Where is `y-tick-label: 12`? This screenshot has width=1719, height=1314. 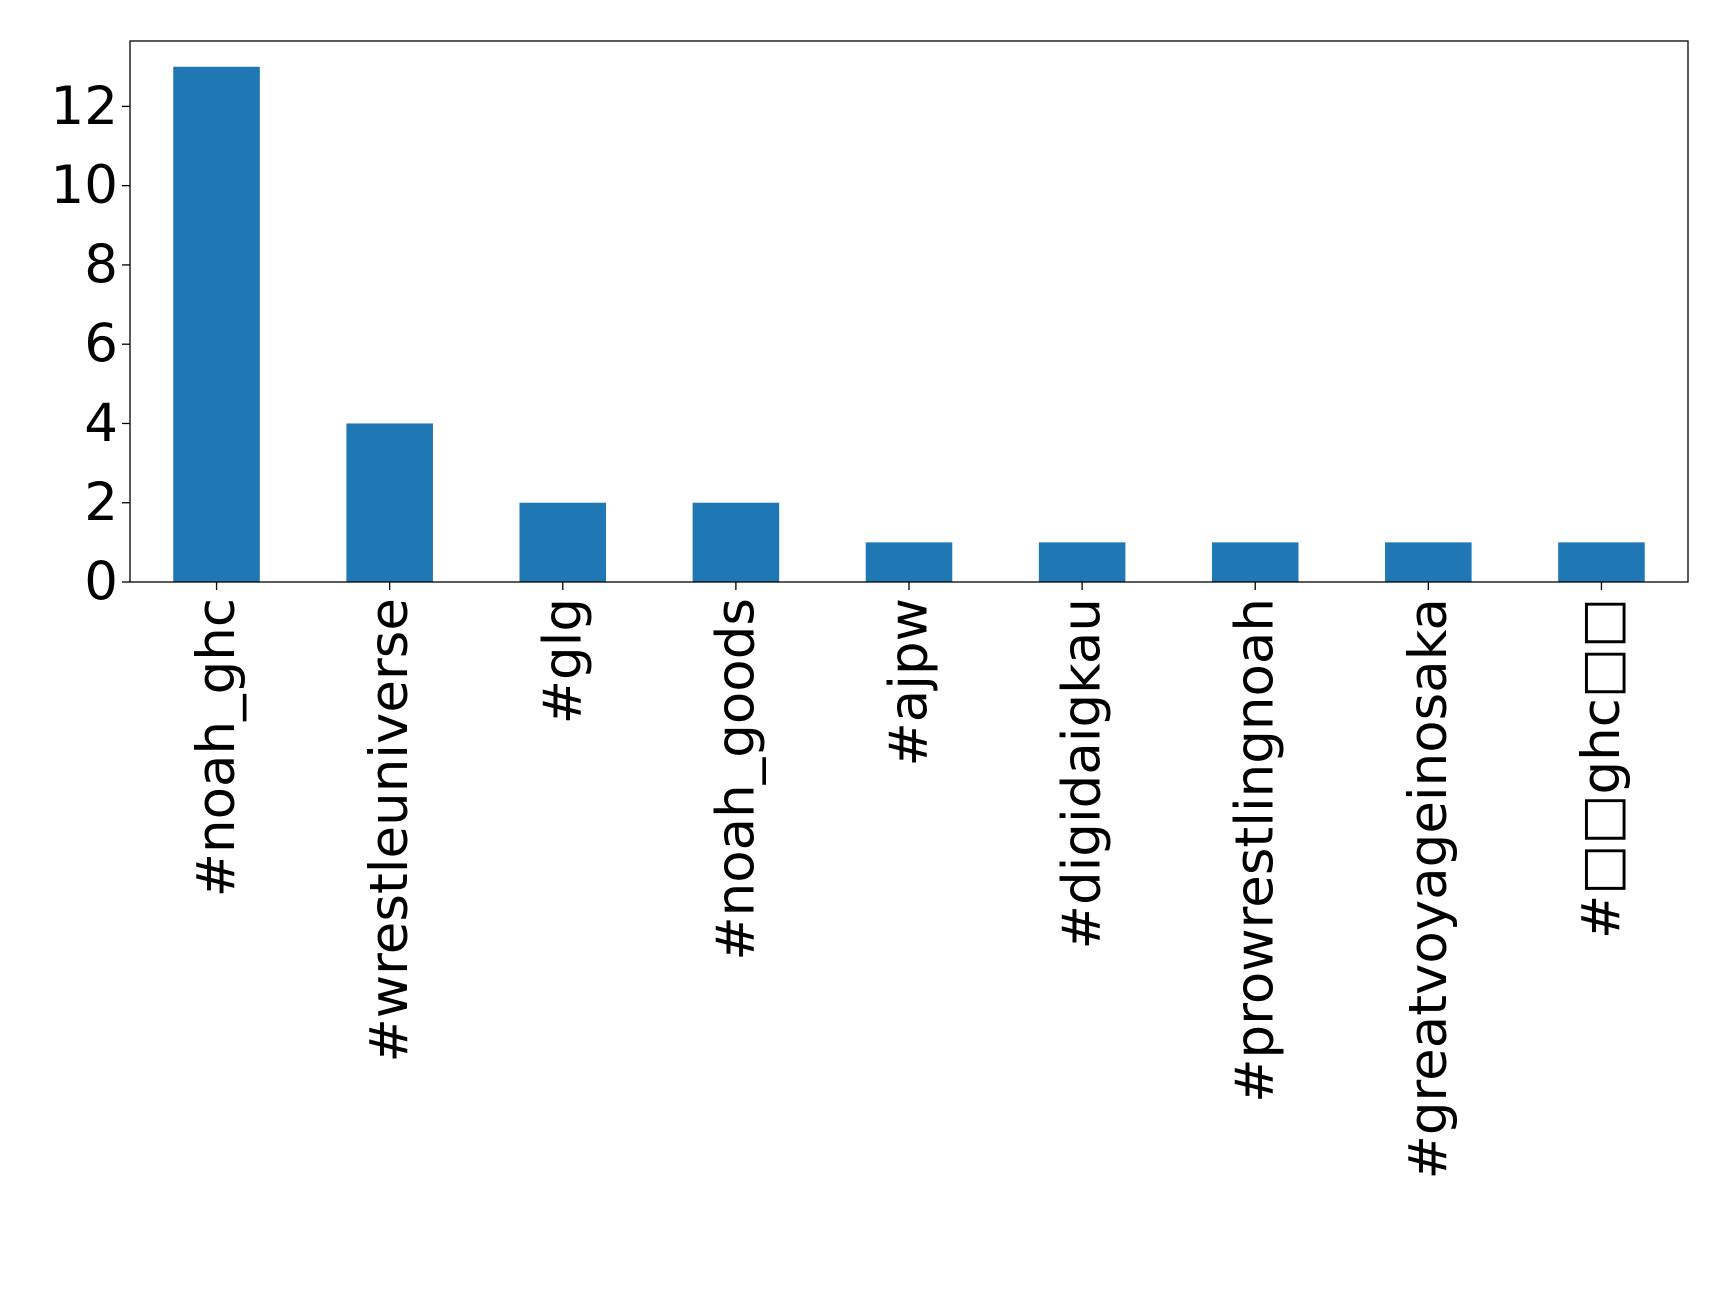
y-tick-label: 12 is located at coordinates (84, 106).